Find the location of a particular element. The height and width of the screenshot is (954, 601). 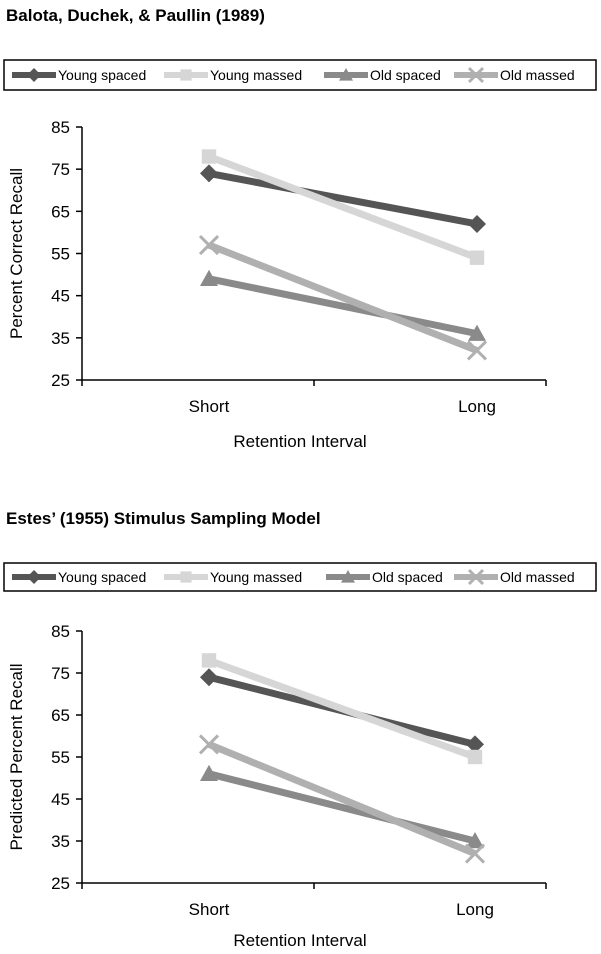

y-axis-label: Percent Correct Recall is located at coordinates (16, 253).